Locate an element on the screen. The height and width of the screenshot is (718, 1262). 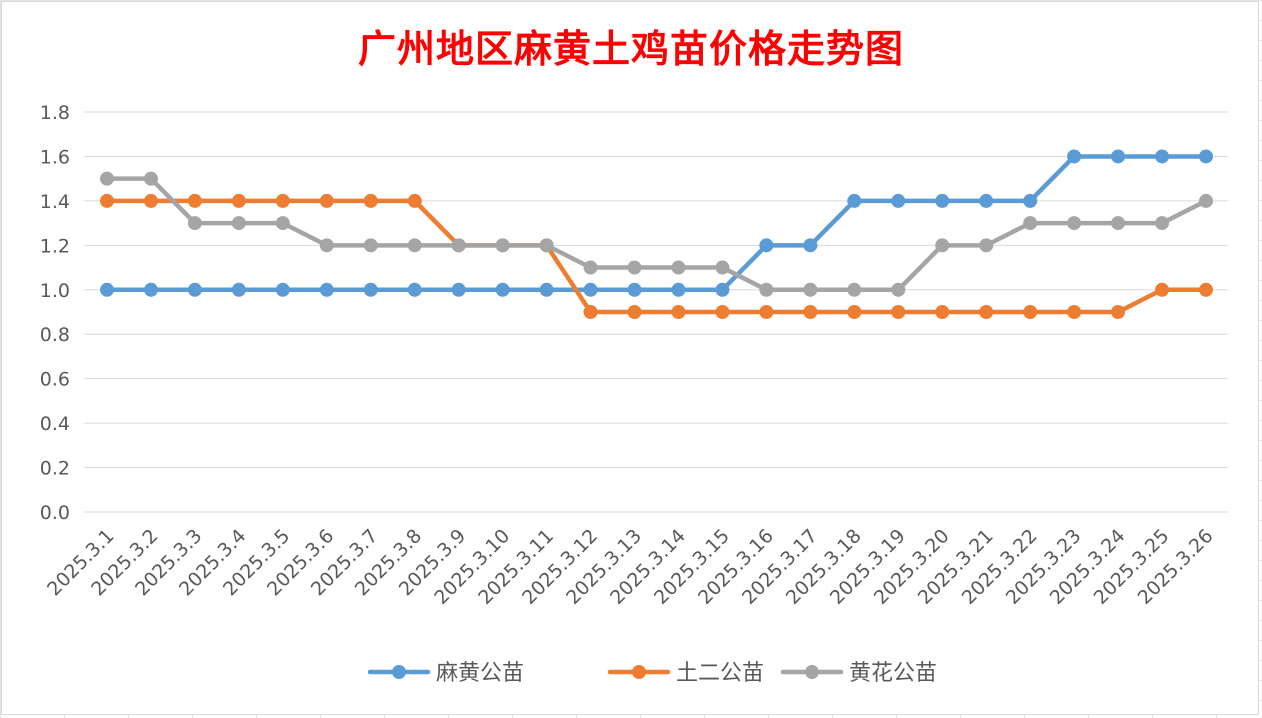
y-tick-label: 1.0 is located at coordinates (55, 291).